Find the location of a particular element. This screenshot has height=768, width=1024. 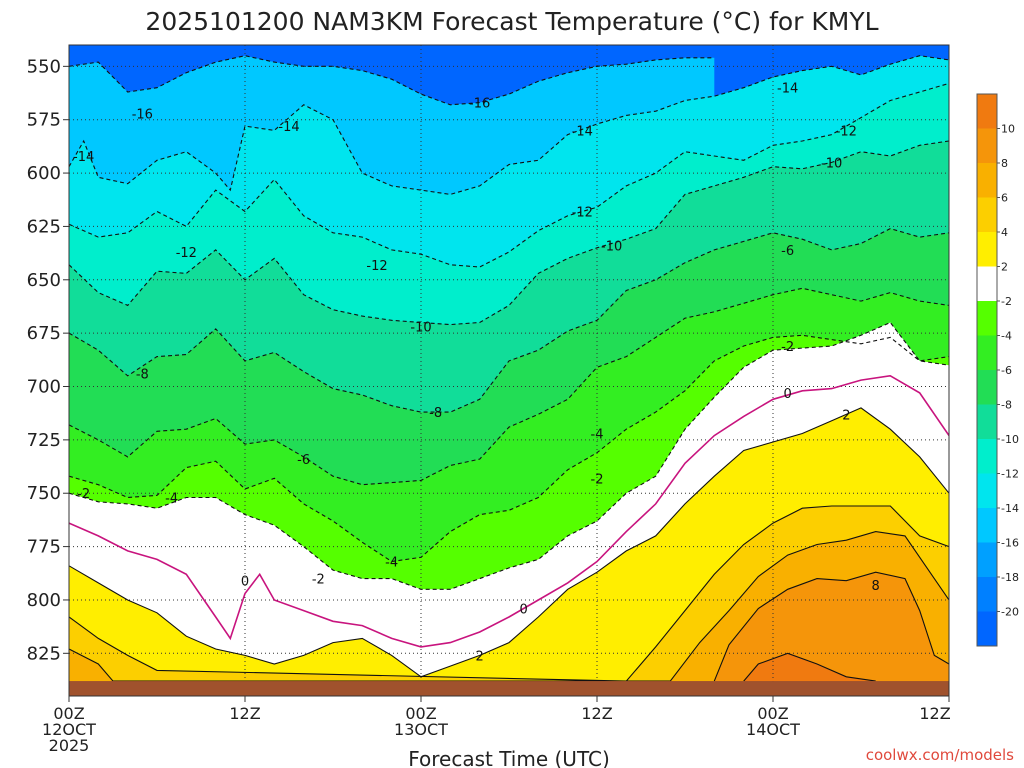

x-axis-label: Forecast Time (UTC) is located at coordinates (509, 757).